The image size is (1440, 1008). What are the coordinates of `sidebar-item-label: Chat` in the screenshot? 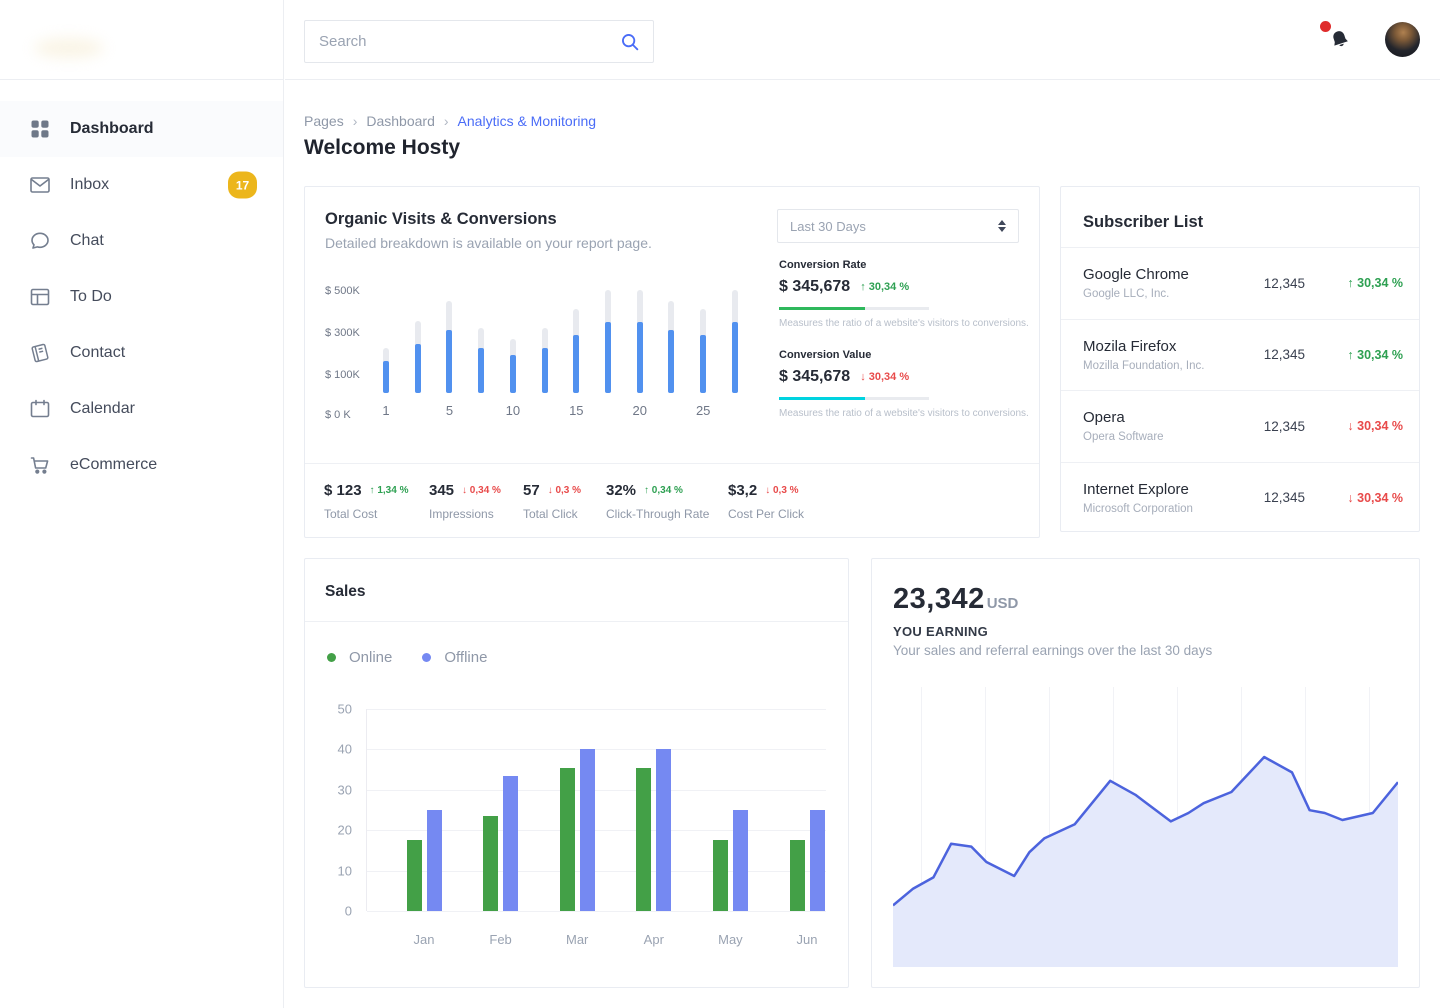 It's located at (87, 240).